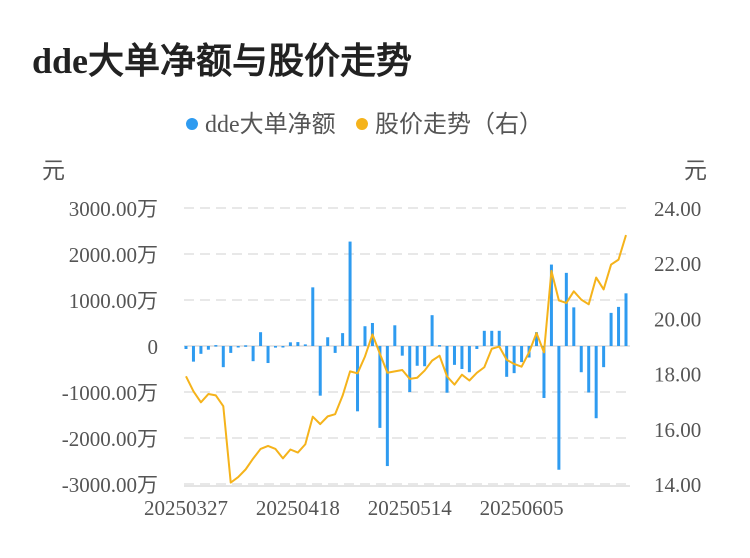  I want to click on right-axis-unit: 元, so click(695, 170).